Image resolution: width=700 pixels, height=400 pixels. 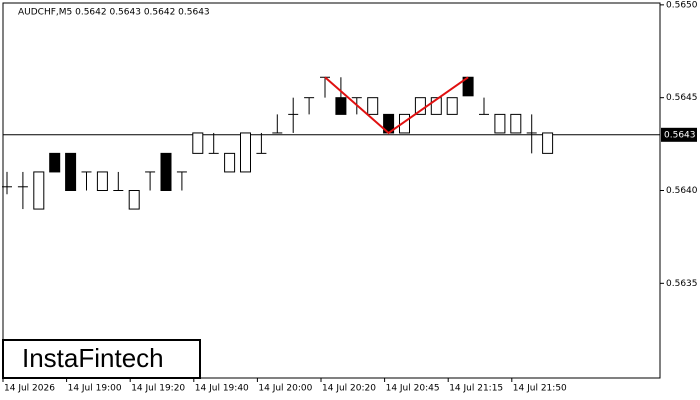 What do you see at coordinates (158, 389) in the screenshot?
I see `x-tick-label: 14 Jul 19:20` at bounding box center [158, 389].